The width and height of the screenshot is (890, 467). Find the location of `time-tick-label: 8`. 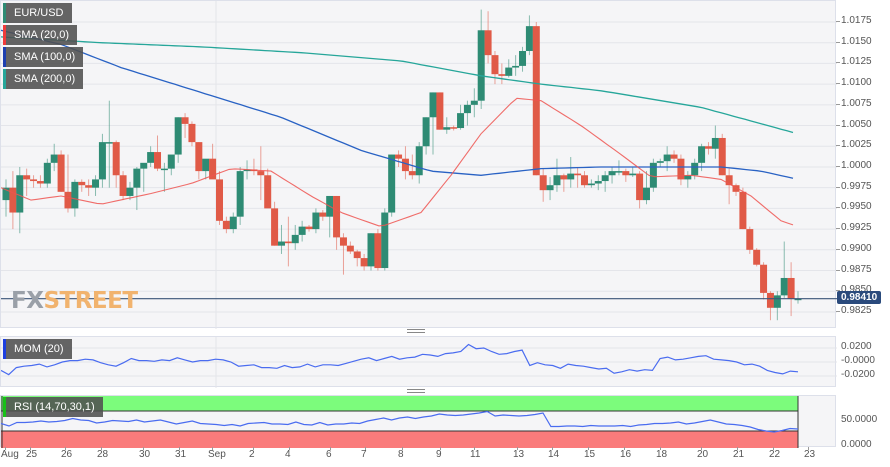

time-tick-label: 8 is located at coordinates (401, 454).